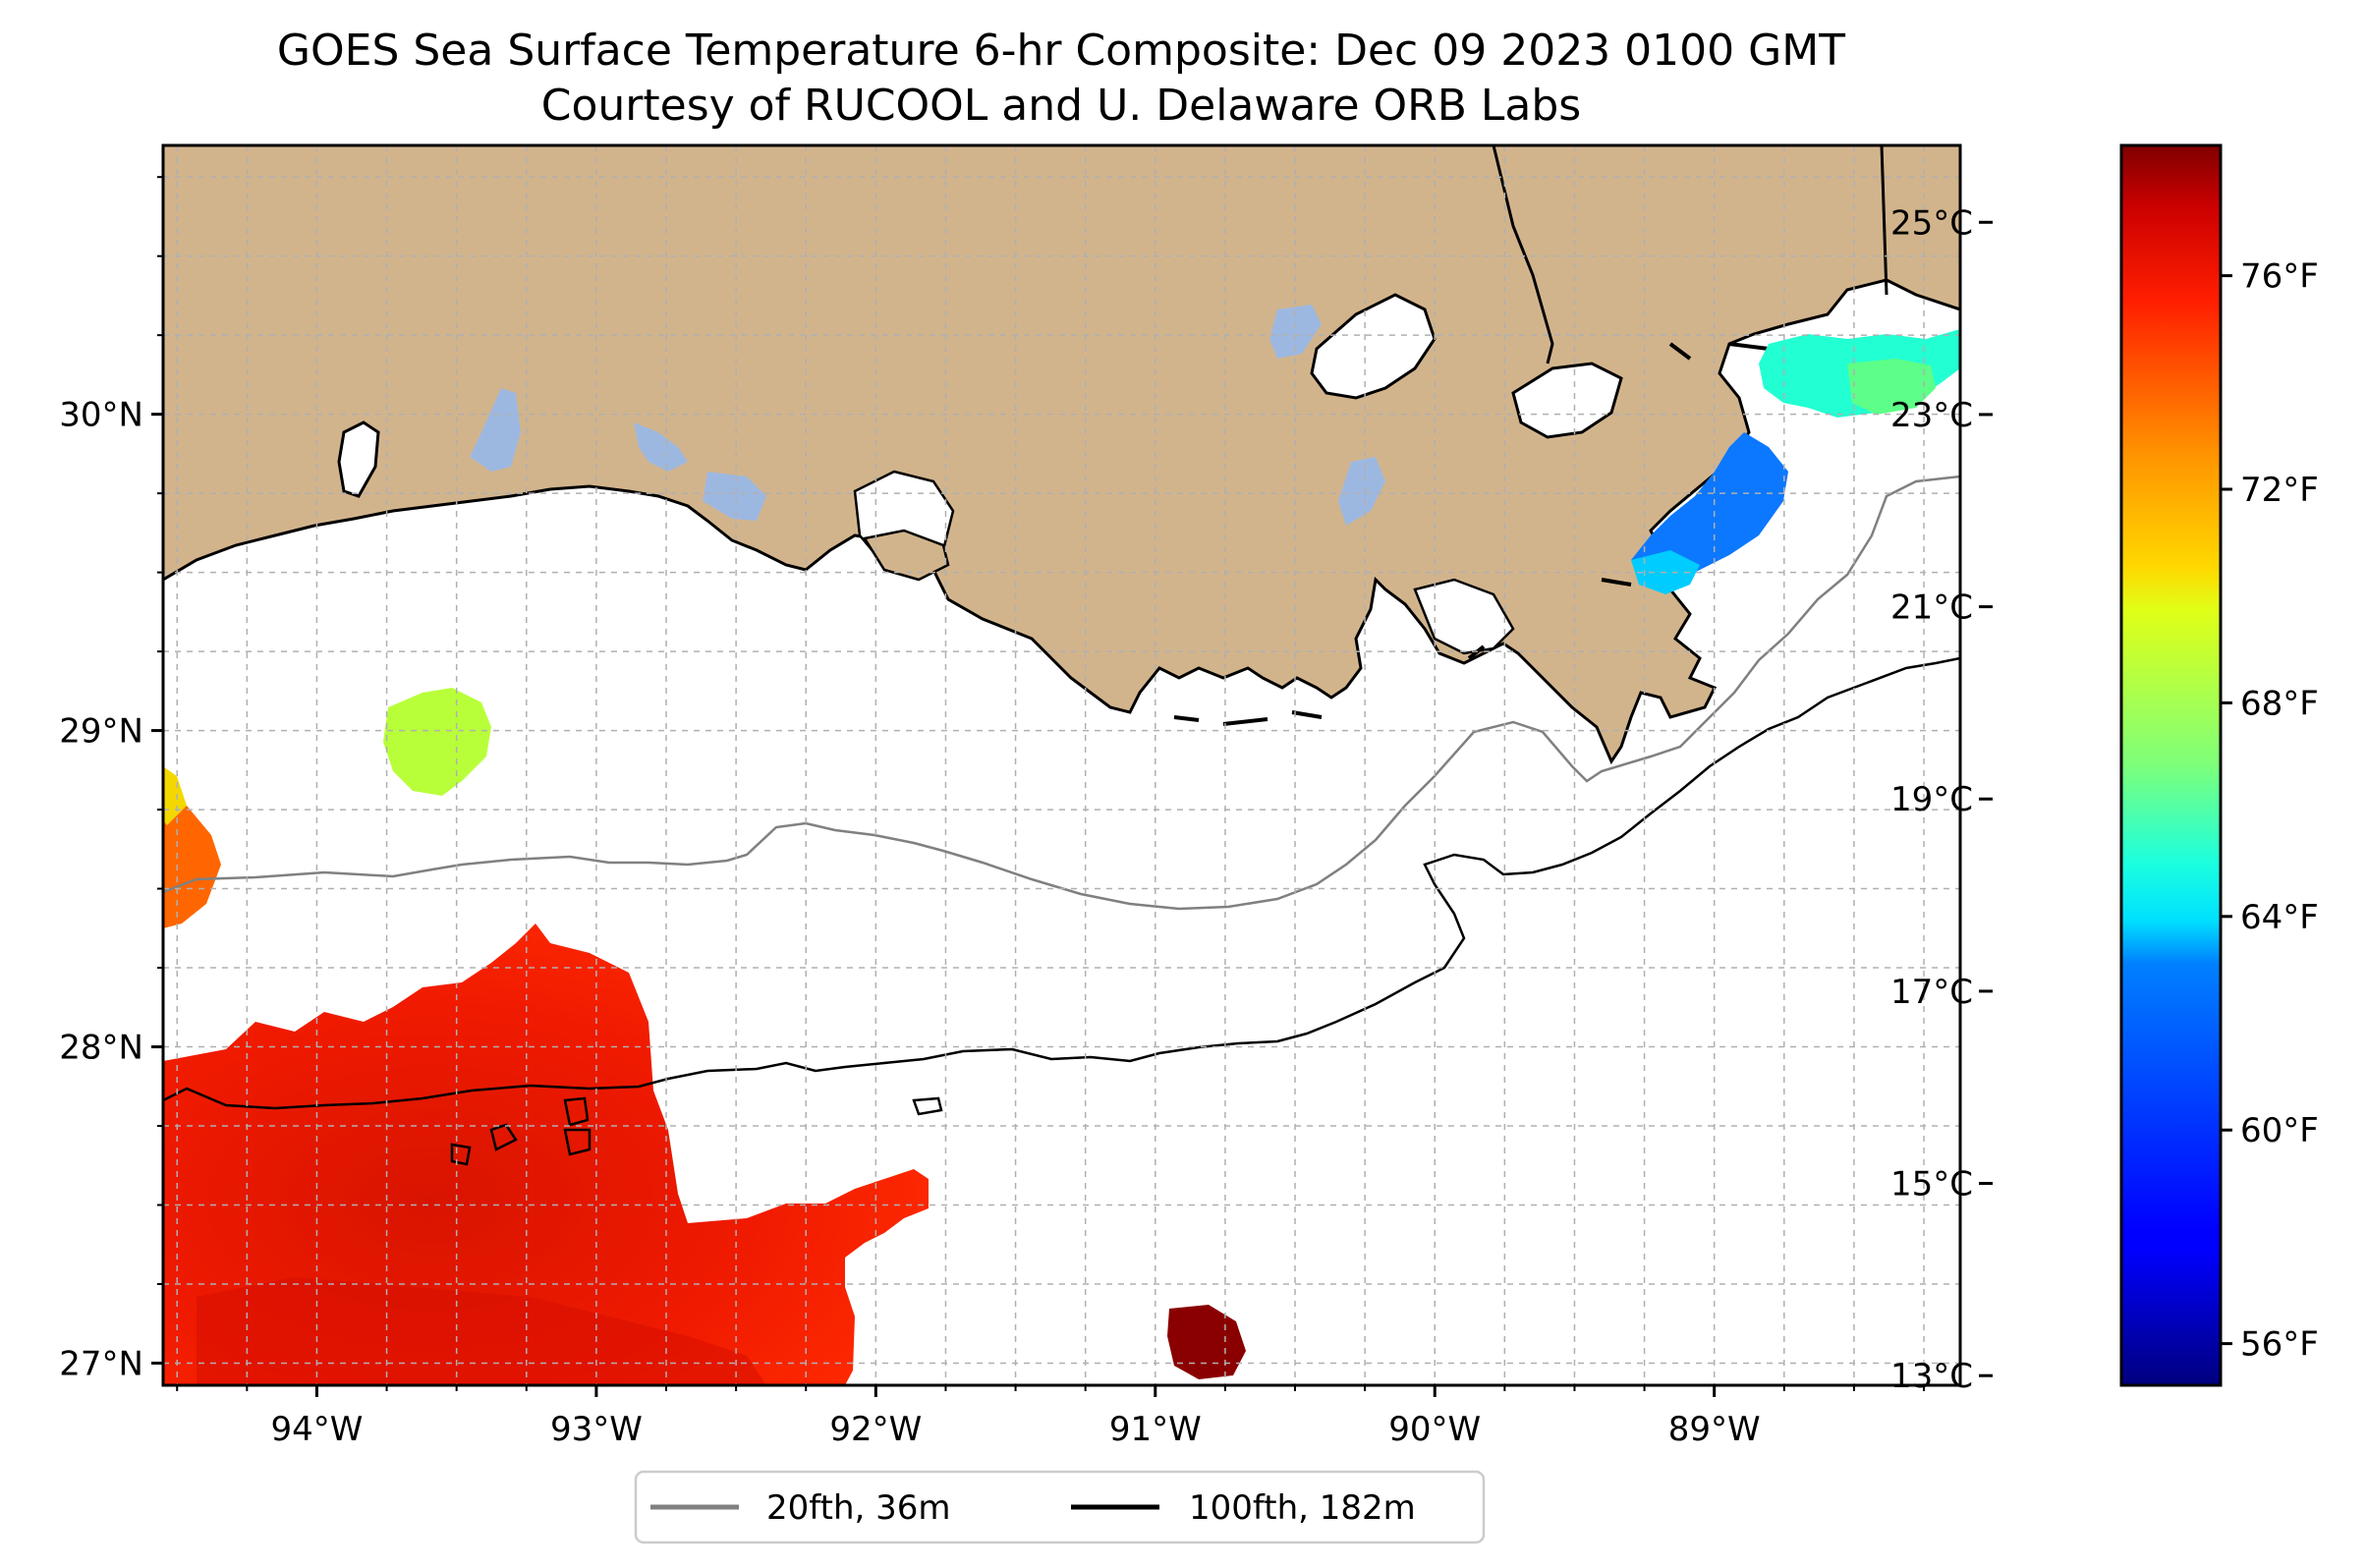 Image resolution: width=2367 pixels, height=1568 pixels. Describe the element at coordinates (1434, 1429) in the screenshot. I see `lon-tick-label: 90°W` at that location.